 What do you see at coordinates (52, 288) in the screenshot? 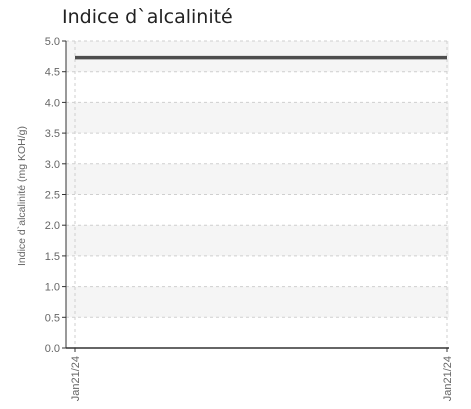
I see `y-tick-label: 1.0` at bounding box center [52, 288].